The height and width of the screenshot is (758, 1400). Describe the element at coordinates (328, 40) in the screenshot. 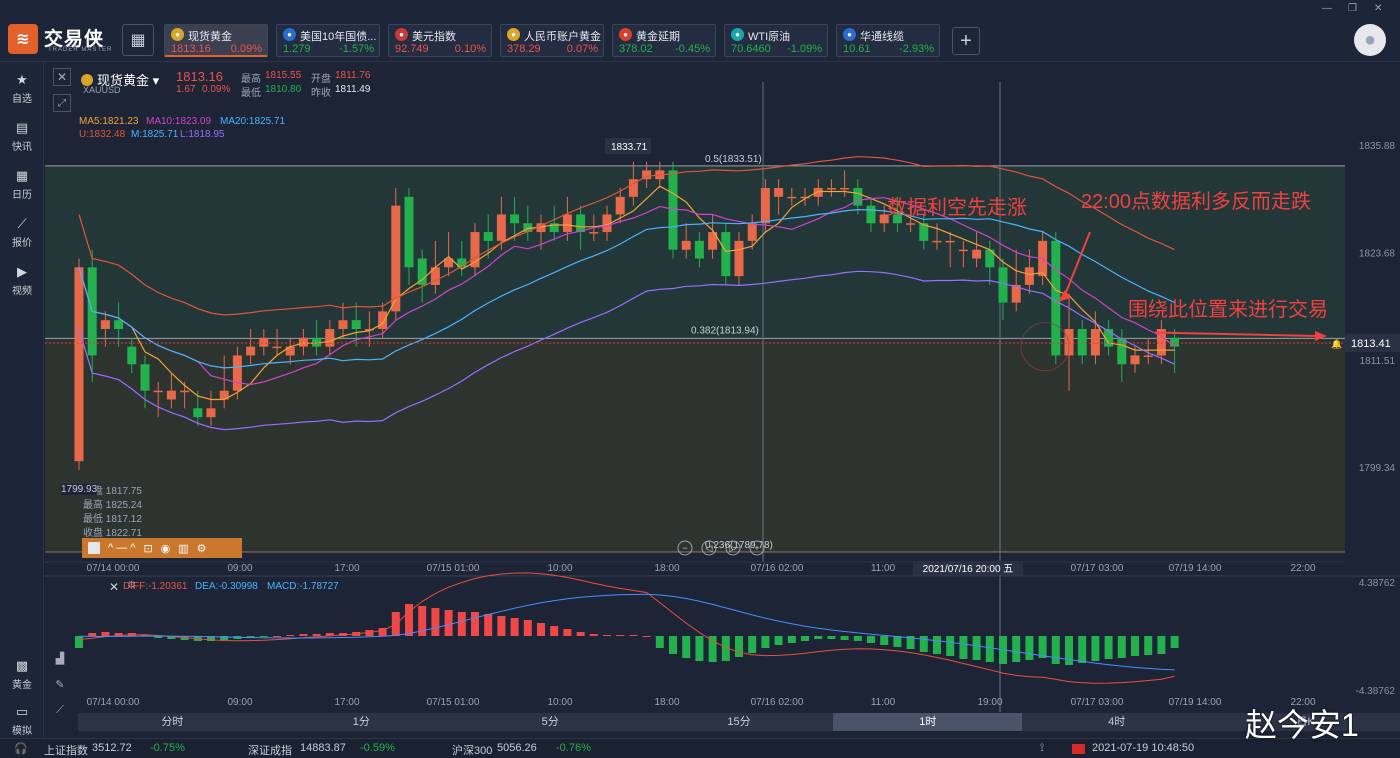

I see `ticker-tab: ● 美国10年国债... 1.279 -1.57%` at that location.